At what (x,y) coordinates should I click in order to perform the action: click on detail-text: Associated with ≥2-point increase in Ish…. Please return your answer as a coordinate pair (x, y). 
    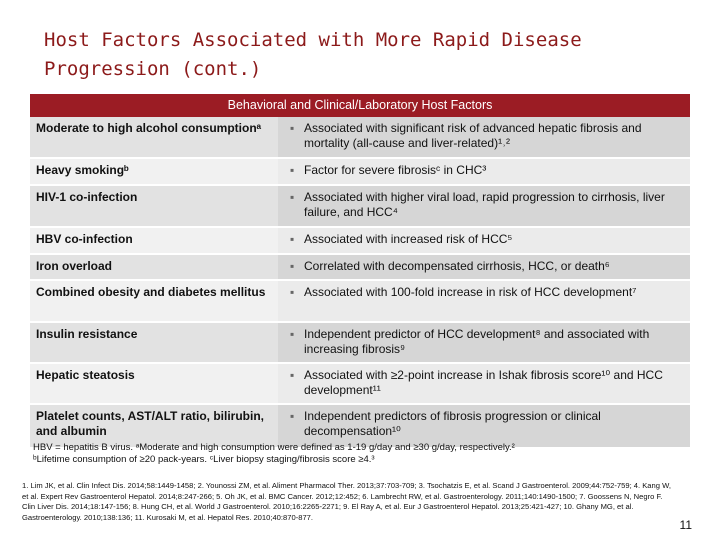
    Looking at the image, I should click on (483, 382).